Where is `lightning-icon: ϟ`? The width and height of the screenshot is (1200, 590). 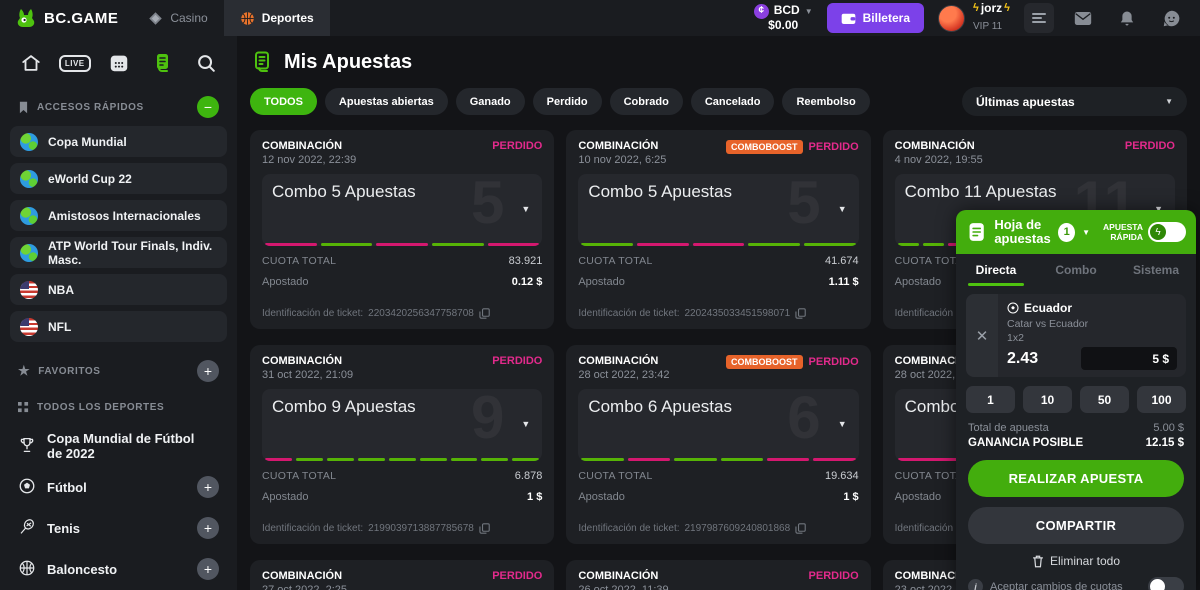 lightning-icon: ϟ is located at coordinates (976, 8).